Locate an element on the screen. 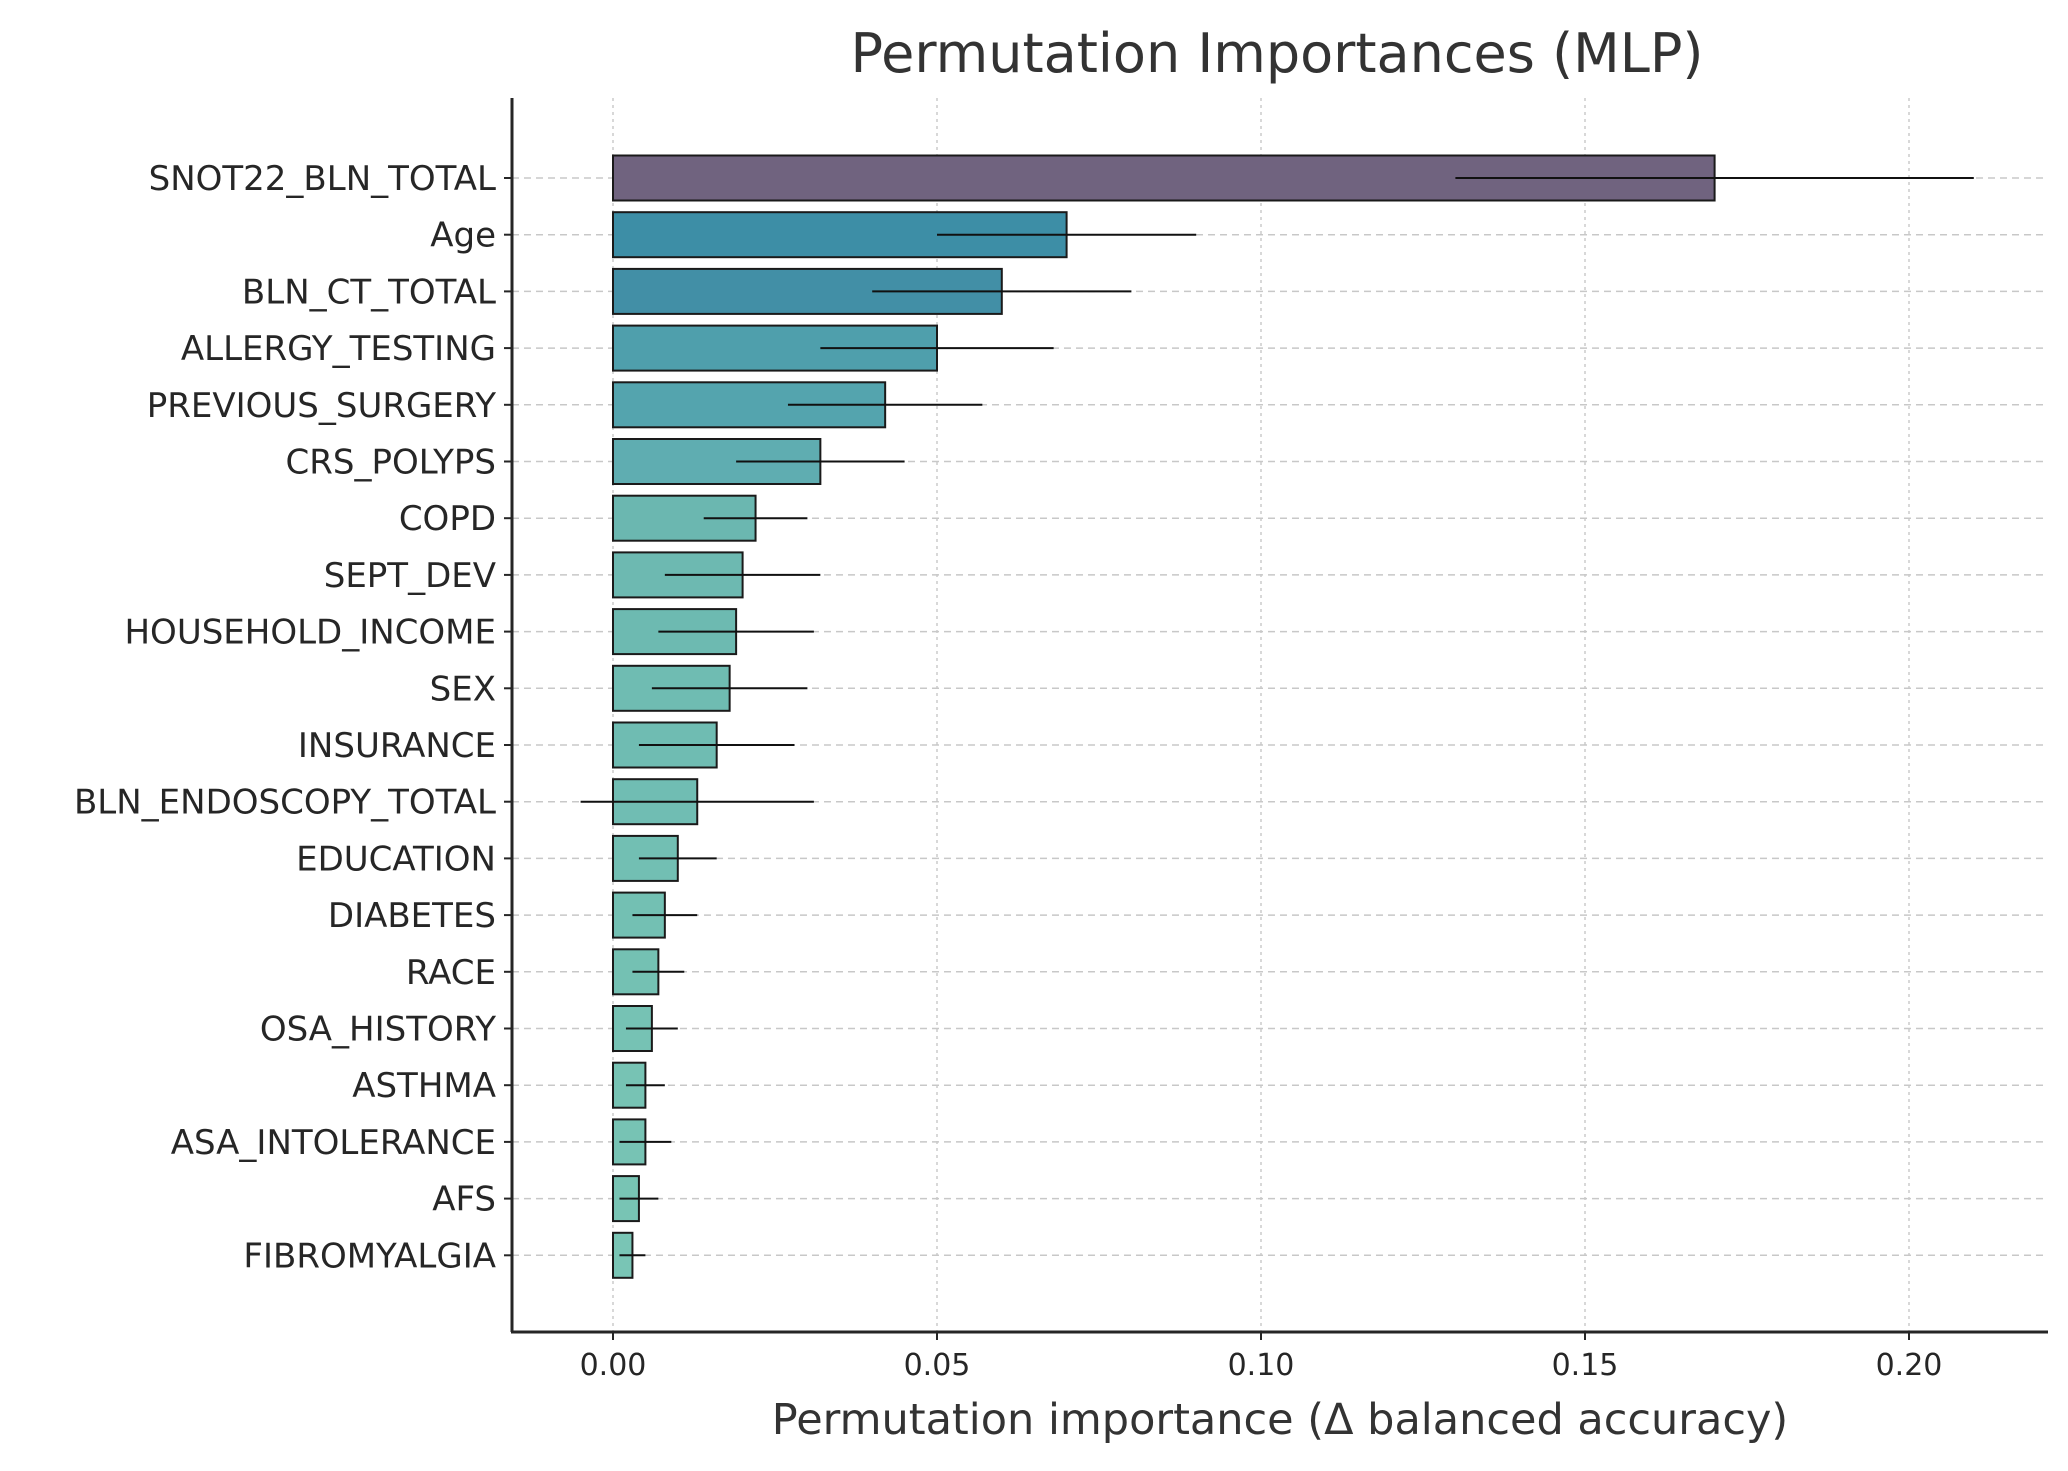 The image size is (2068, 1471). y-tick-label: FIBROMYALGIA is located at coordinates (369, 1256).